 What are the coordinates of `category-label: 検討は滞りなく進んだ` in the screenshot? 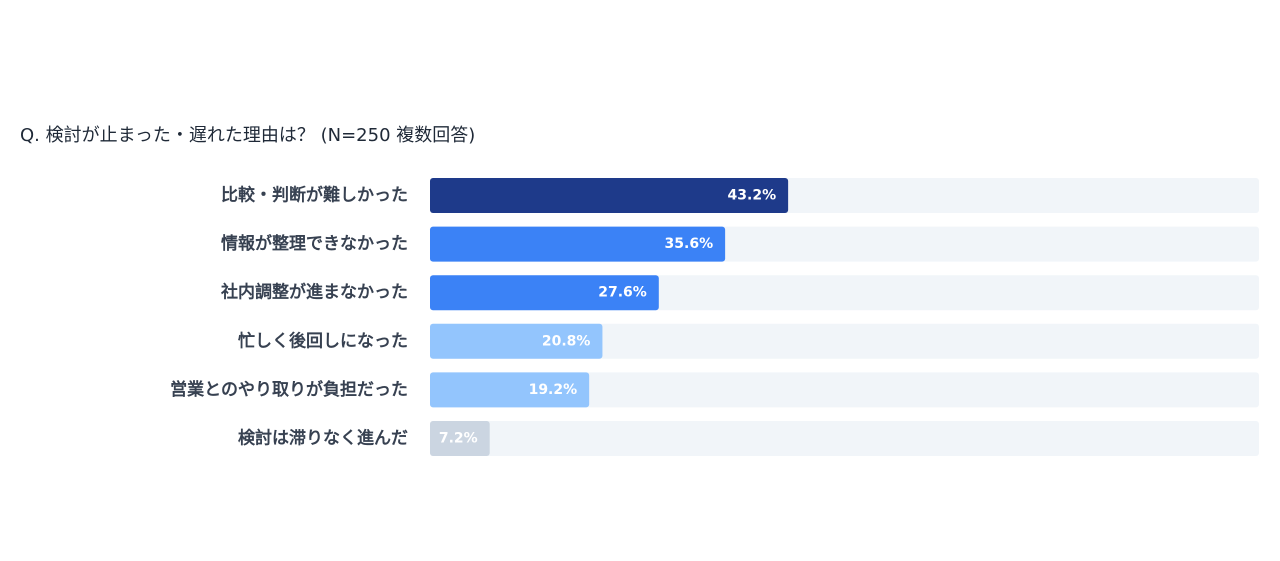 It's located at (323, 438).